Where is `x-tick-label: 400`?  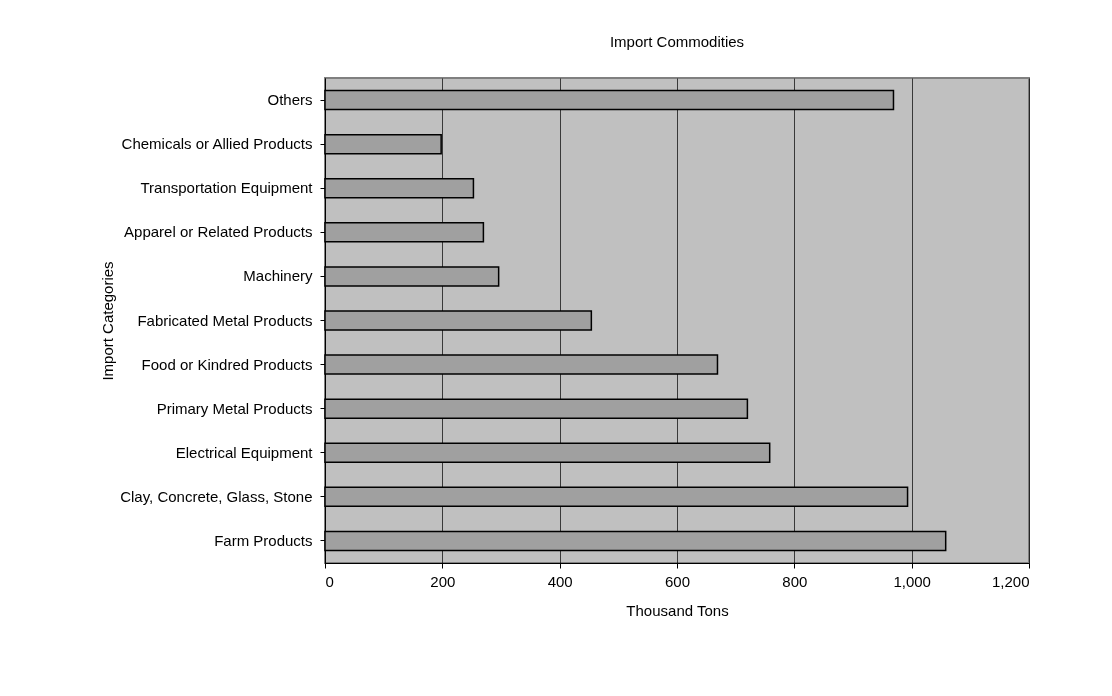
x-tick-label: 400 is located at coordinates (560, 581).